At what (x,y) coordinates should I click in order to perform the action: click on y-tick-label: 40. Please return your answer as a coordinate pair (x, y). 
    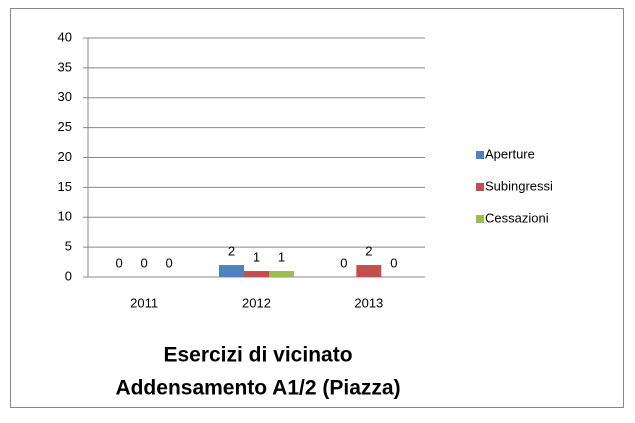
    Looking at the image, I should click on (65, 36).